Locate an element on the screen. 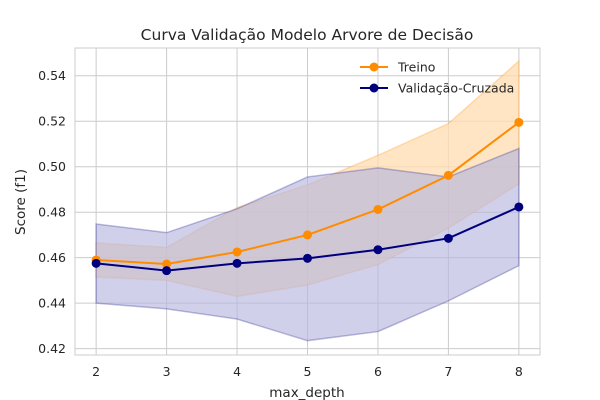 Image resolution: width=600 pixels, height=400 pixels. legend-validacao-marker is located at coordinates (374, 88).